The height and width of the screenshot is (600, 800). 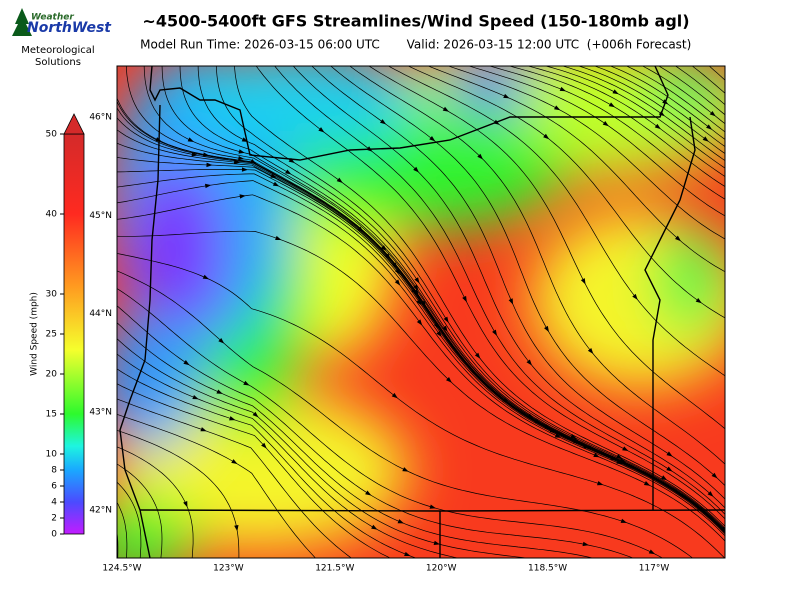 I want to click on lon-label: 124.5°W, so click(x=121, y=569).